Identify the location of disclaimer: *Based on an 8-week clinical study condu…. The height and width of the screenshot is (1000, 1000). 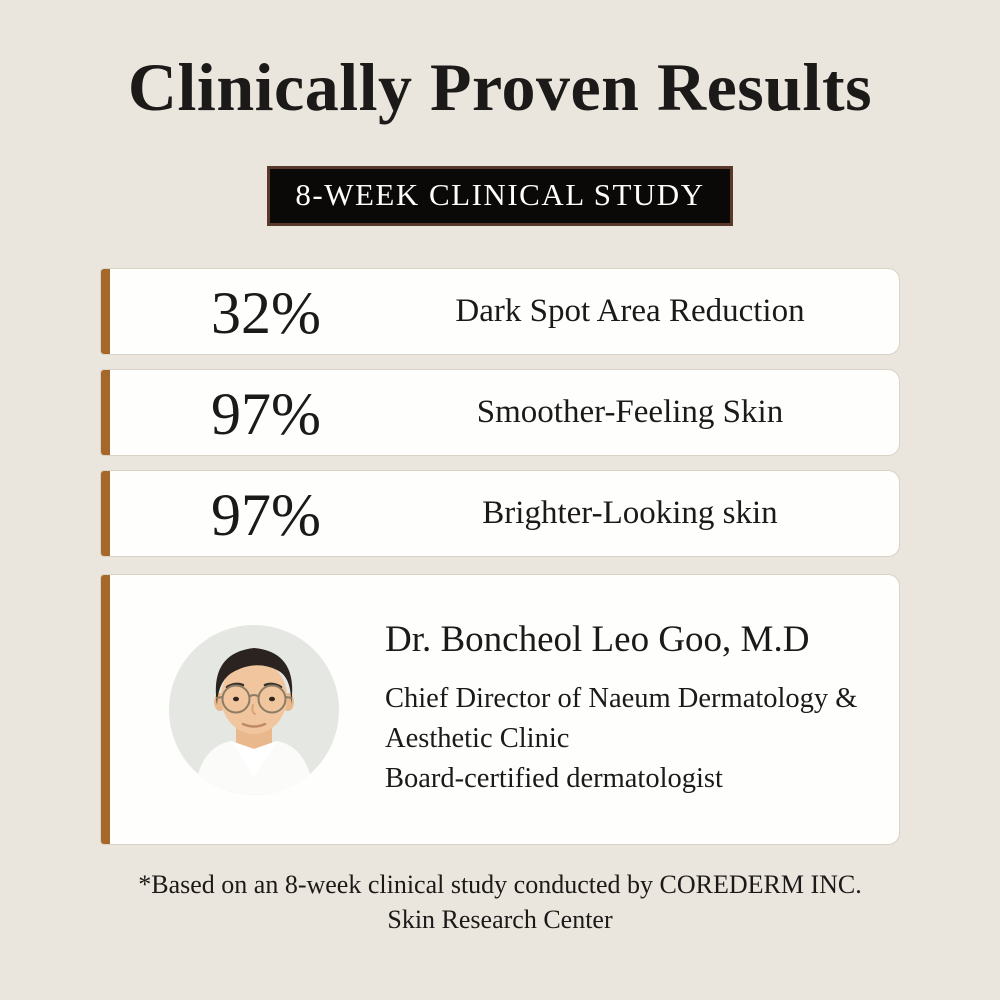
(500, 902).